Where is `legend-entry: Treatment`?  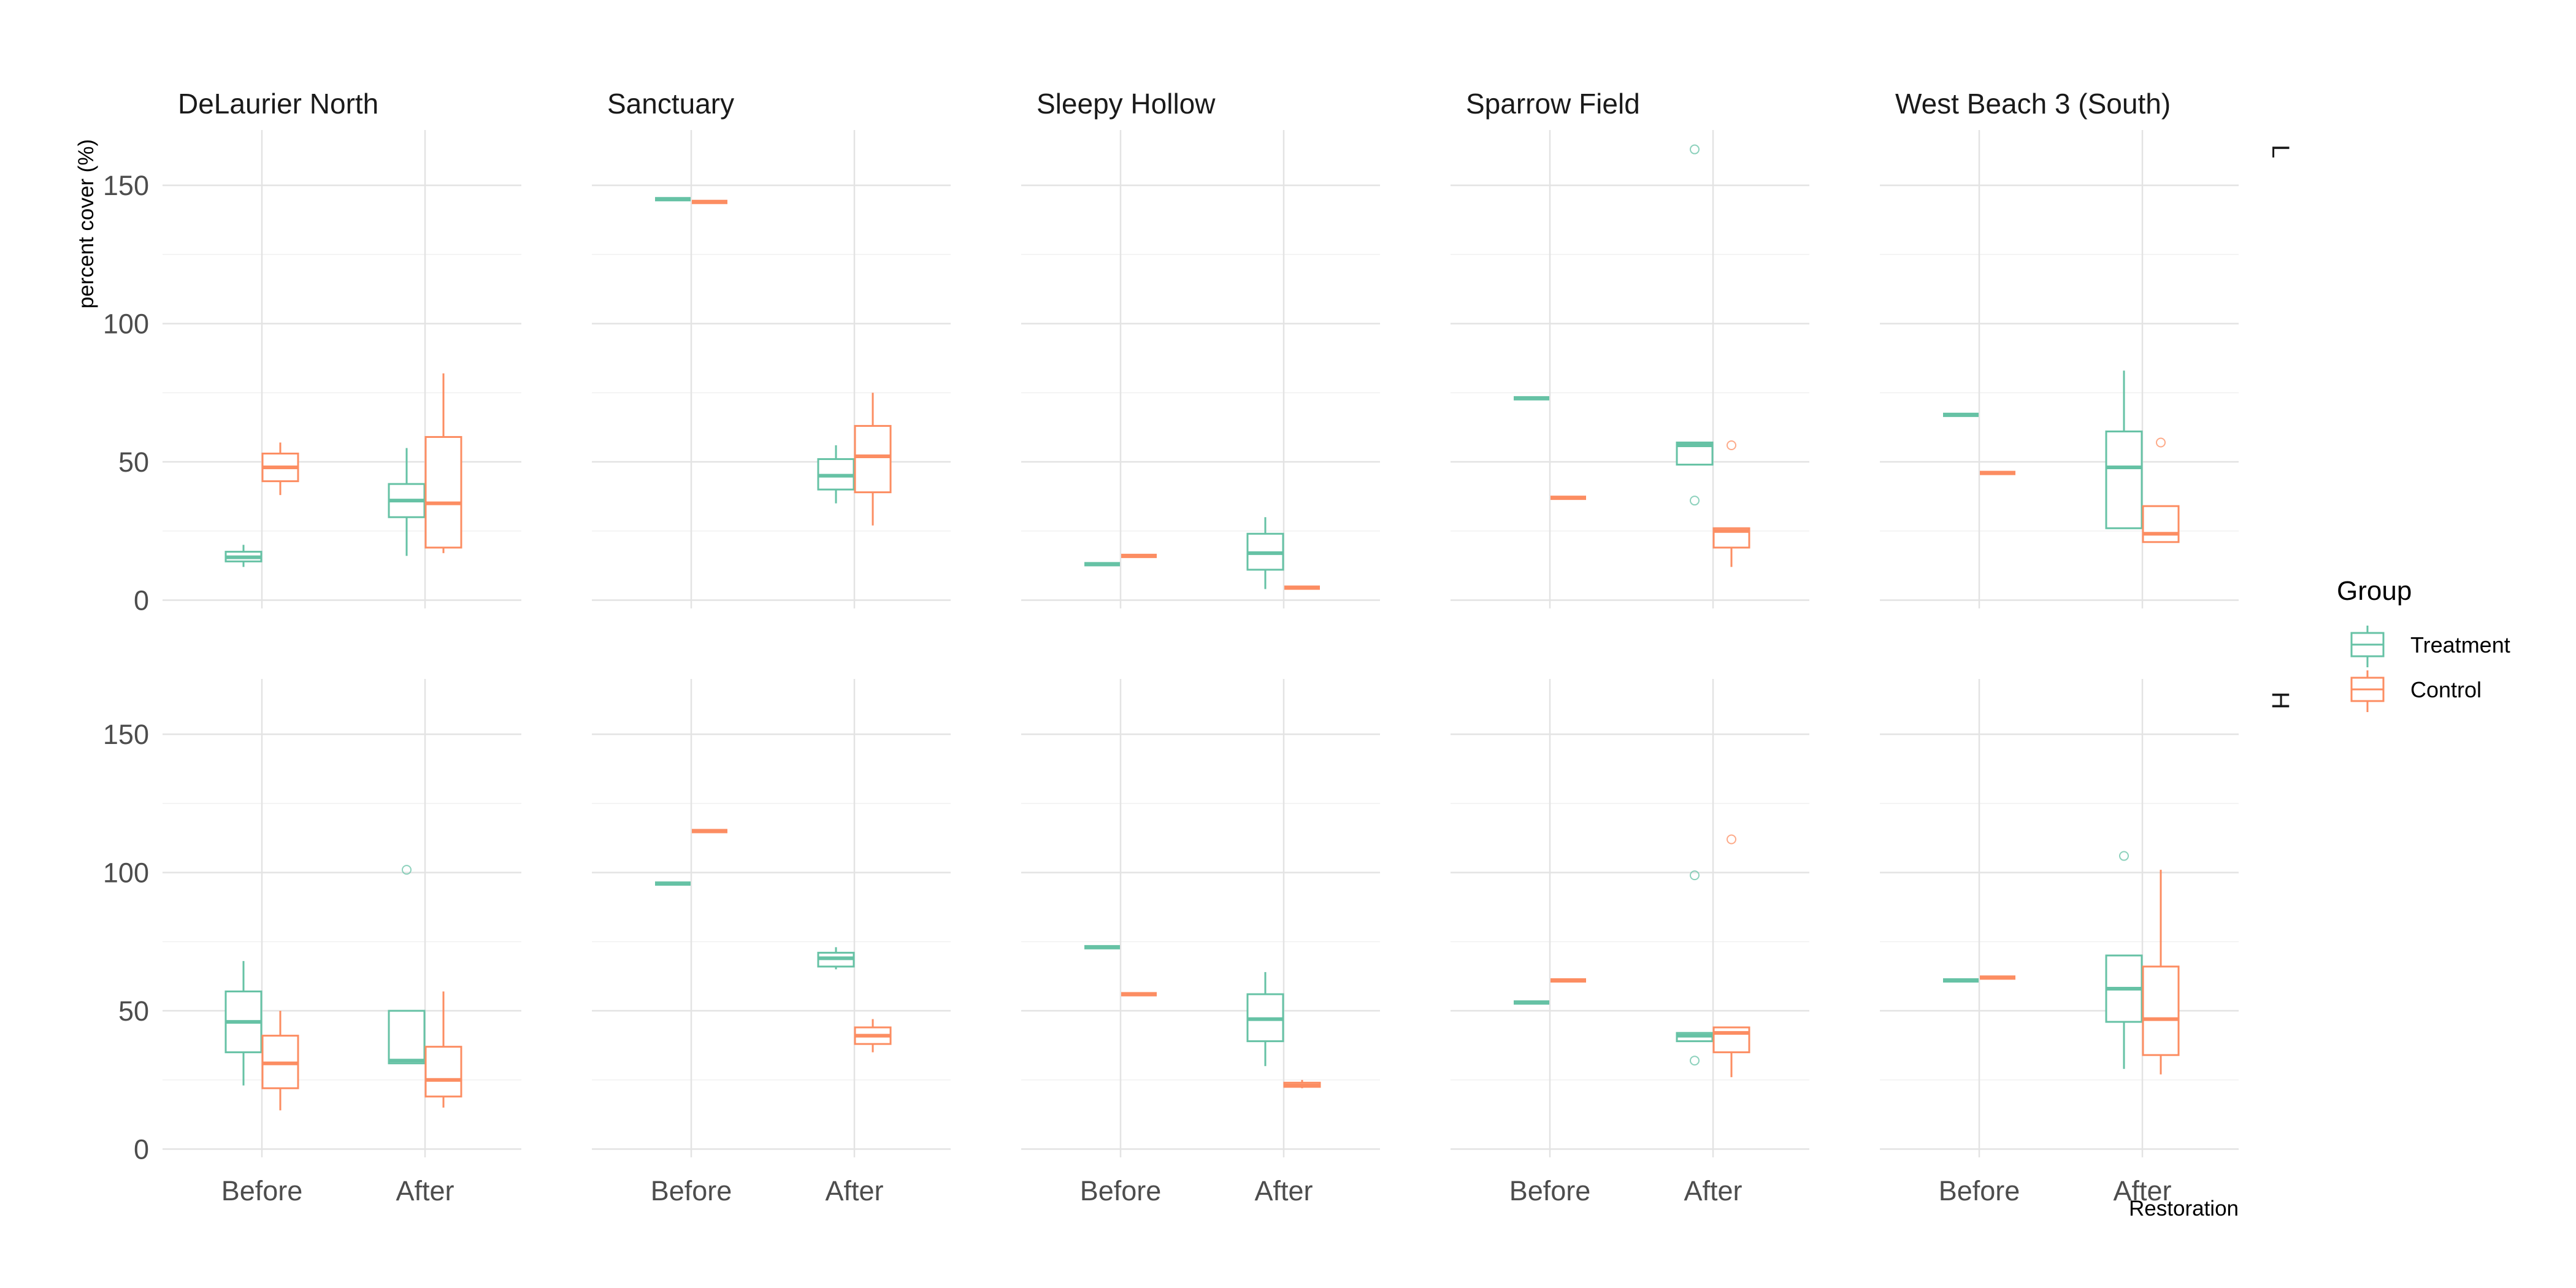
legend-entry: Treatment is located at coordinates (2430, 646).